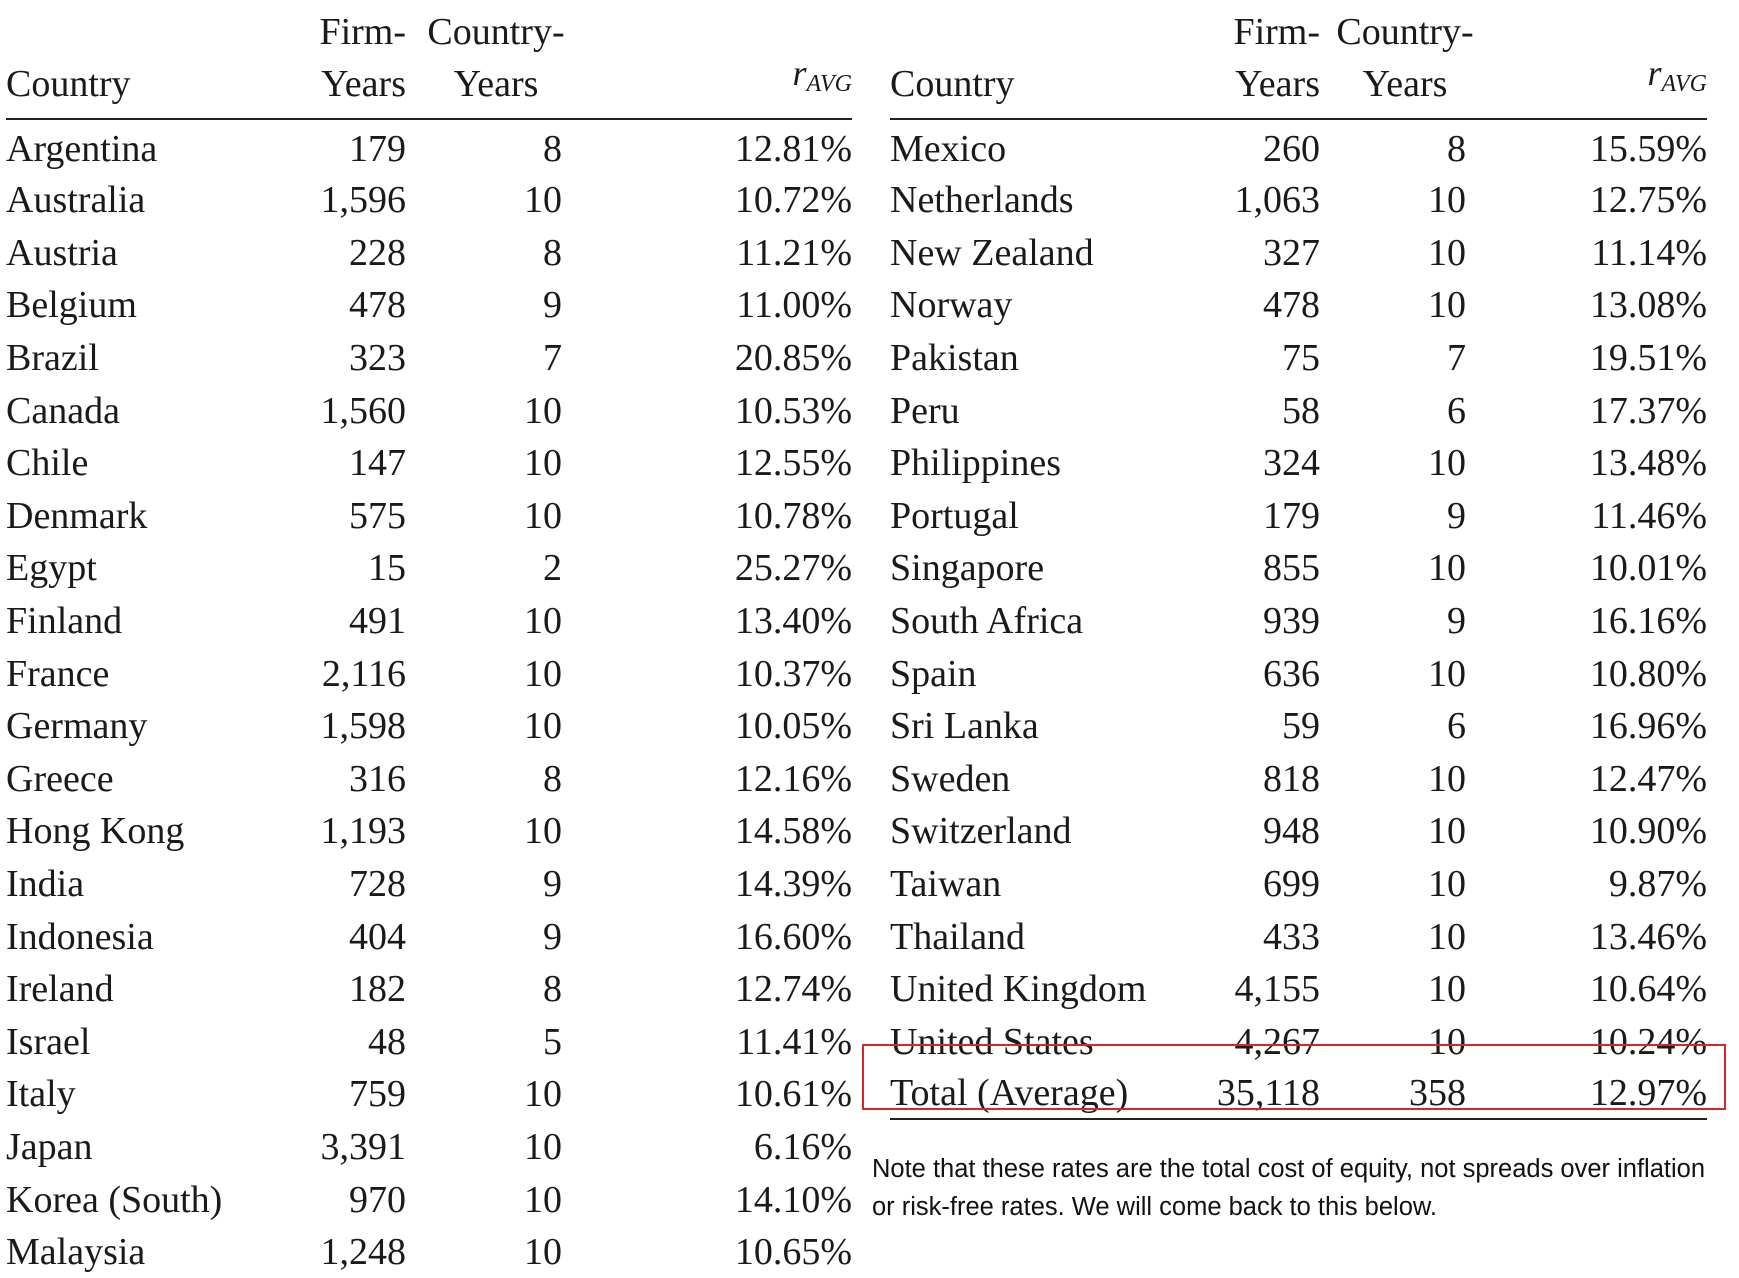 Image resolution: width=1739 pixels, height=1278 pixels. Describe the element at coordinates (1648, 989) in the screenshot. I see `cell-r-avg: 10.64%` at that location.